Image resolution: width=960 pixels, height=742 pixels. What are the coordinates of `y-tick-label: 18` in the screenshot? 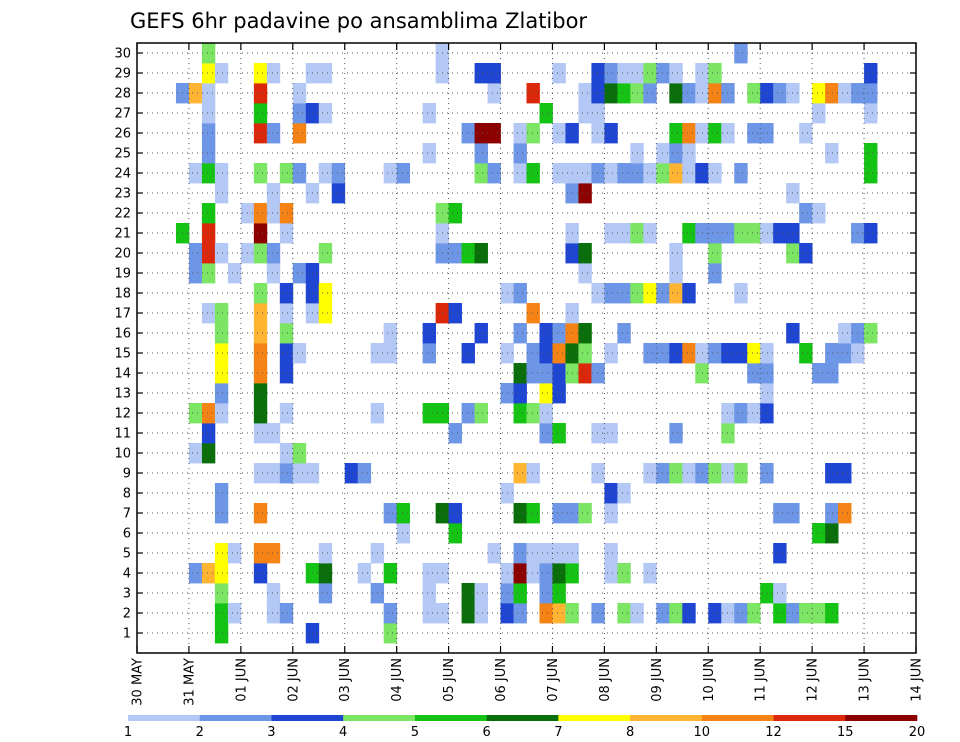 It's located at (122, 294).